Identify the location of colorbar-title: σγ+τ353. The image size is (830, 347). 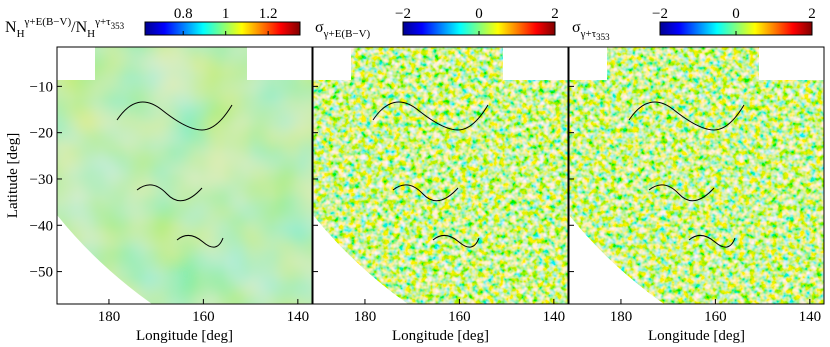
(591, 30).